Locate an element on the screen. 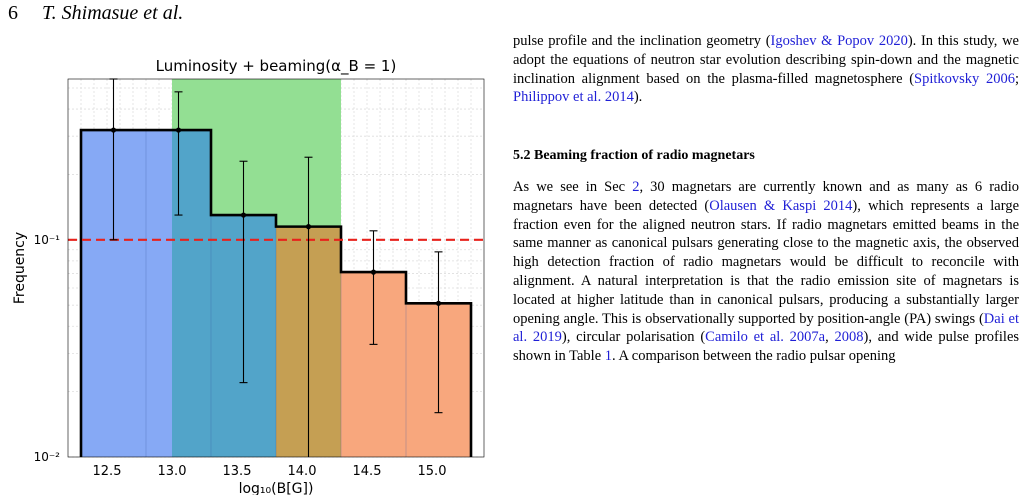 The height and width of the screenshot is (495, 1026). y-tick-label: 10⁻² is located at coordinates (47, 457).